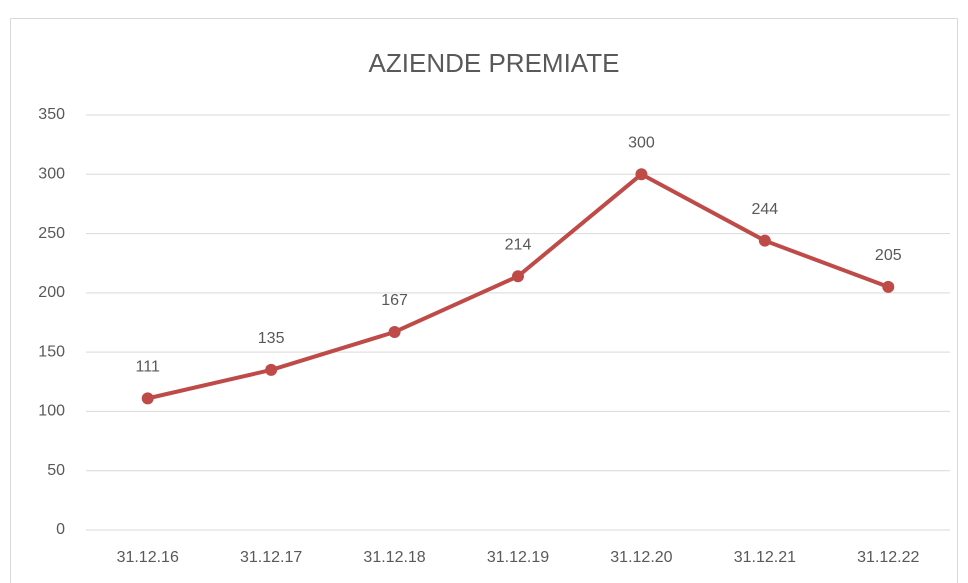 The height and width of the screenshot is (583, 968). What do you see at coordinates (888, 255) in the screenshot?
I see `data-label: 205` at bounding box center [888, 255].